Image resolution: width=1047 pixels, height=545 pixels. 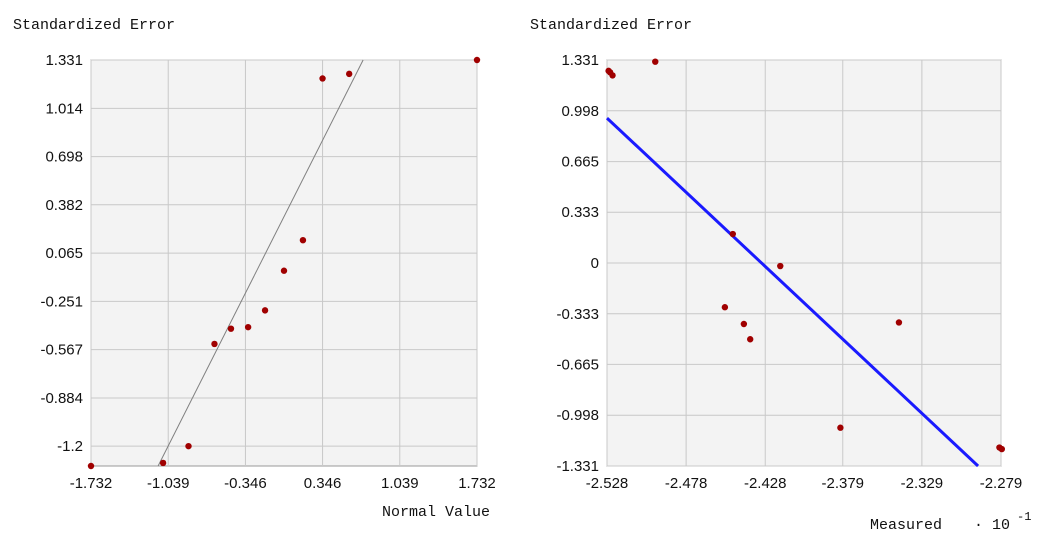 I want to click on ytick-label: -0.884, so click(x=61, y=398).